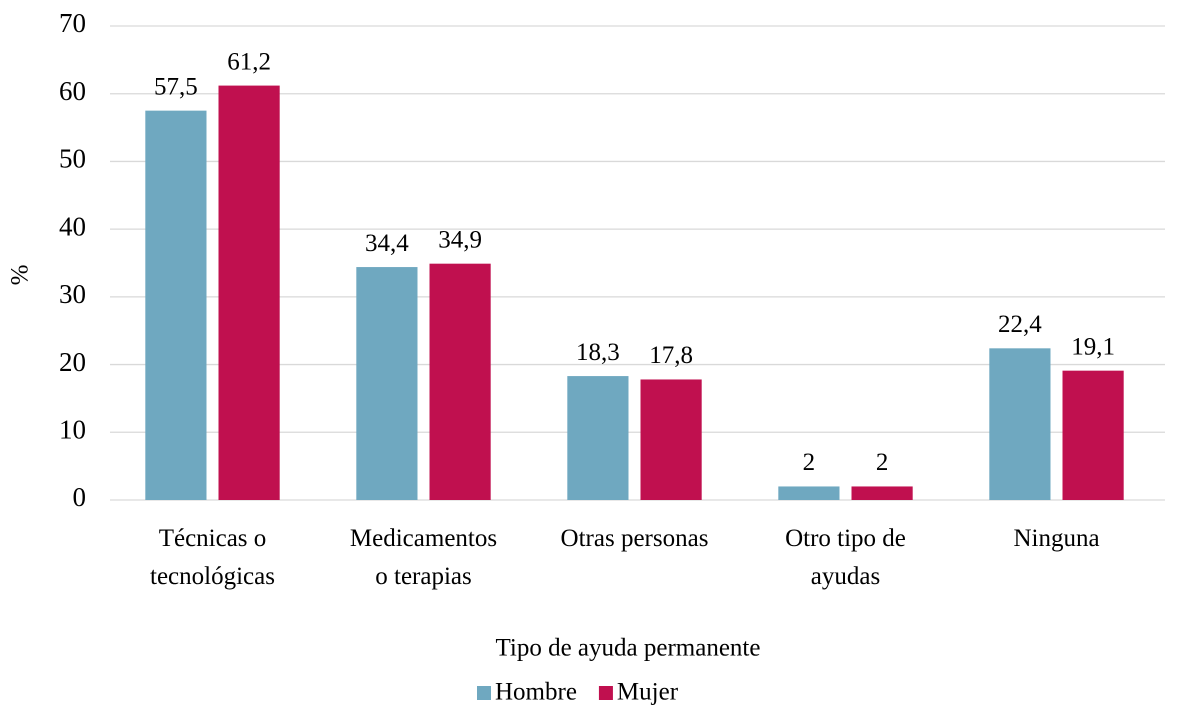 The height and width of the screenshot is (710, 1184). I want to click on y-tick-label: 30, so click(72, 294).